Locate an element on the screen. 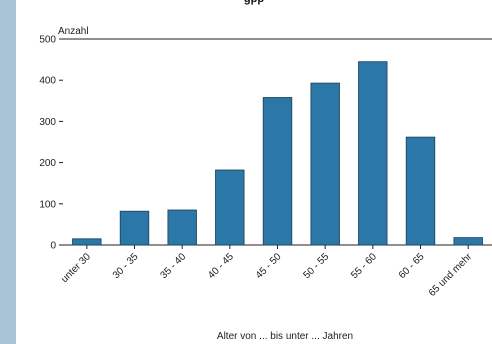  x-axis-label: Alter von ... bis unter ... Jahren is located at coordinates (285, 336).